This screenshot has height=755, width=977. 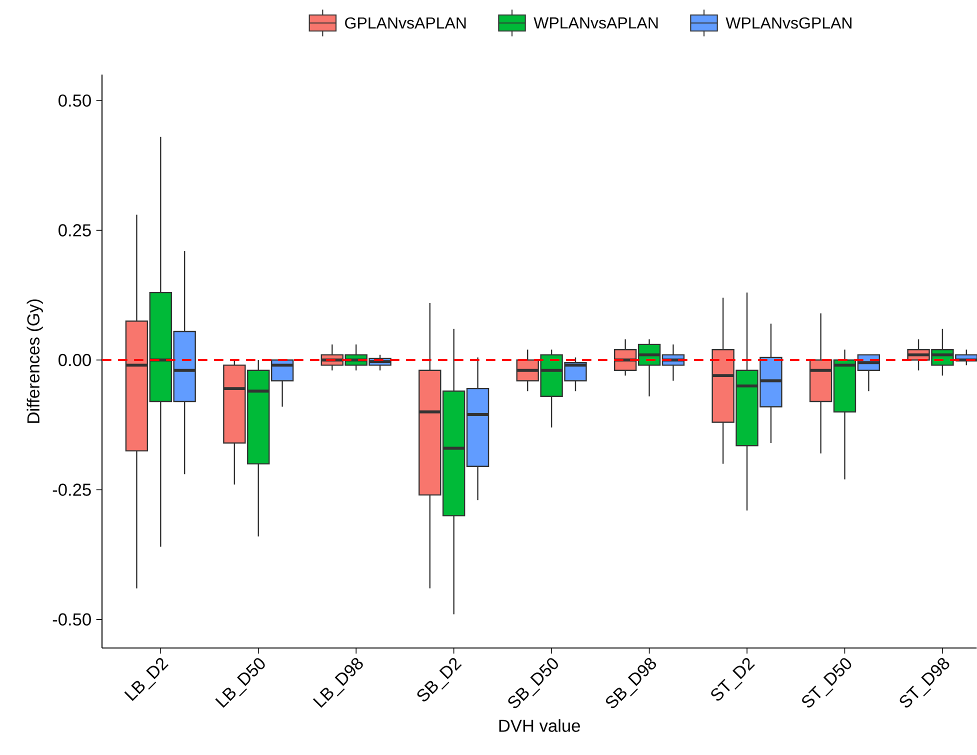 I want to click on legend-label: WPLANvsGPLAN, so click(x=789, y=23).